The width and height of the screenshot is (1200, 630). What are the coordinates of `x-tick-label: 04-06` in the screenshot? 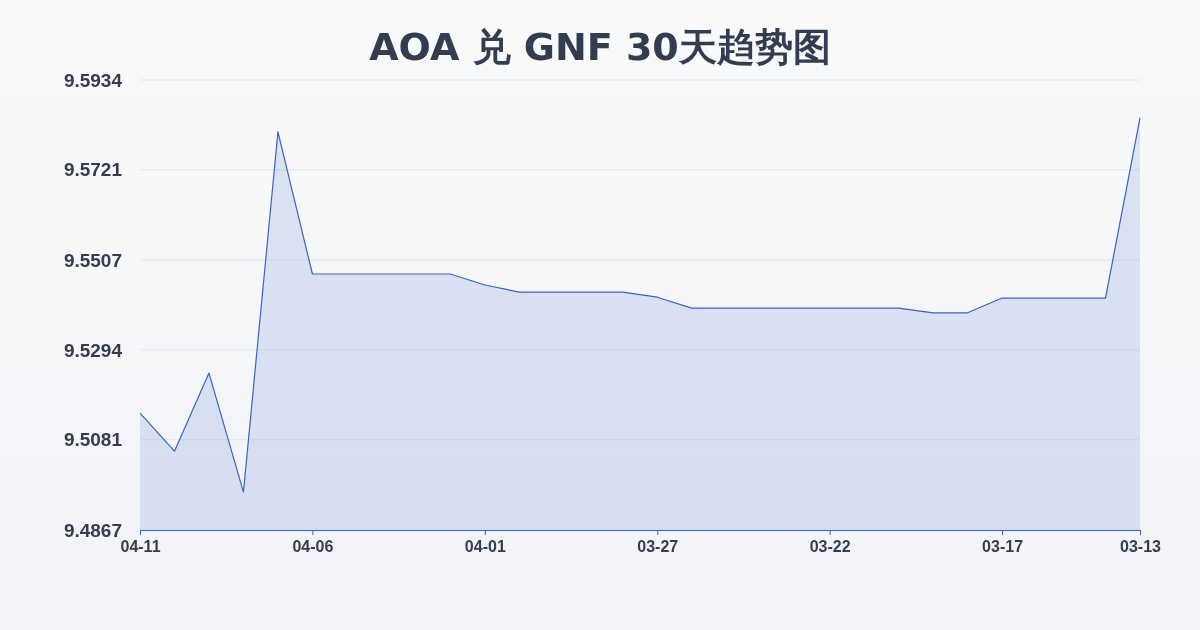 It's located at (313, 547).